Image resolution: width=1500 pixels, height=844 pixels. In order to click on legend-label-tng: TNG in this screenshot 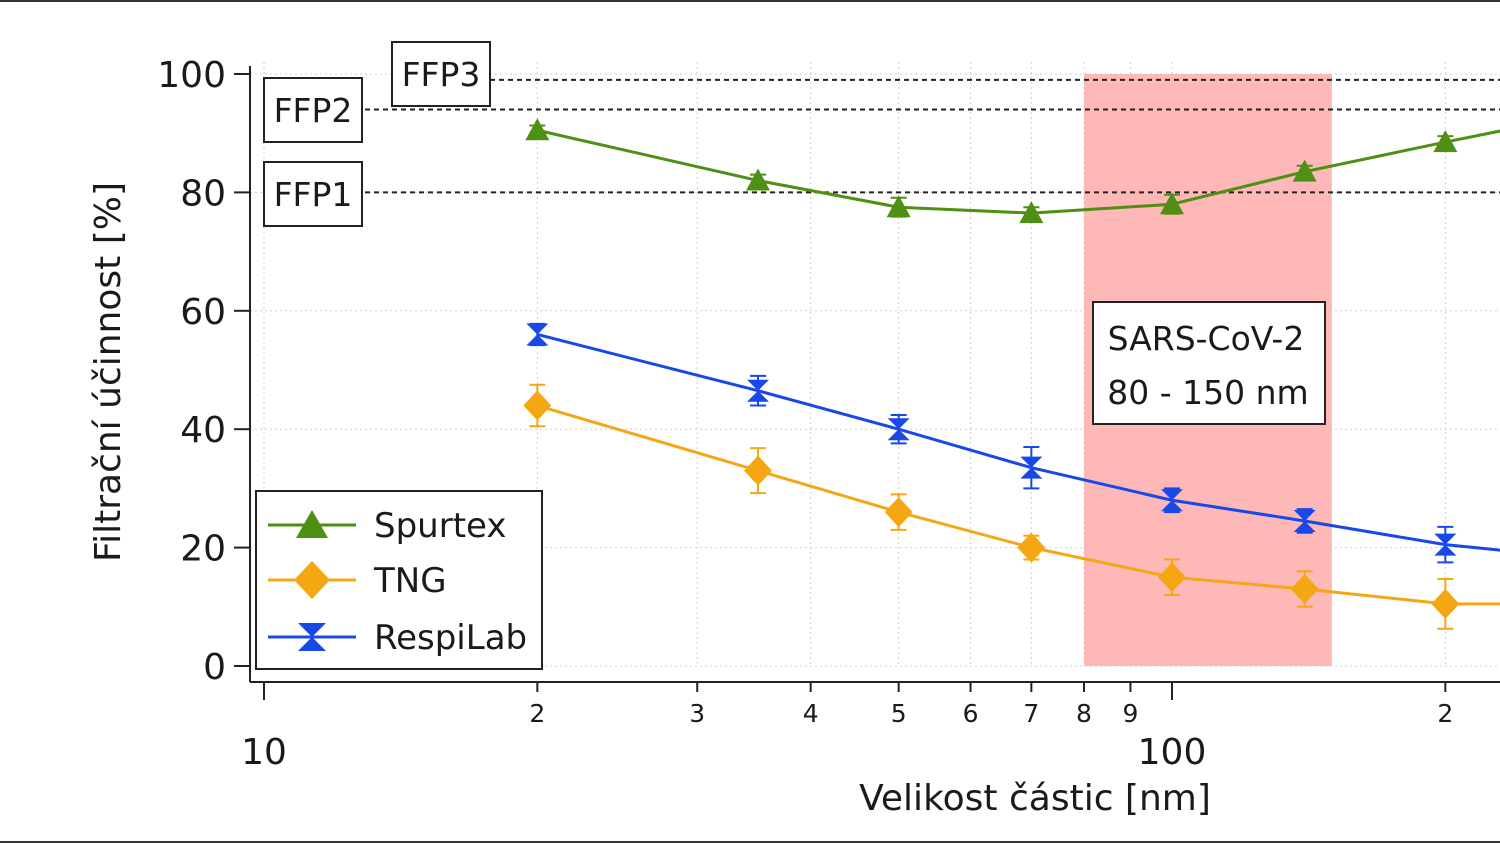, I will do `click(410, 581)`.